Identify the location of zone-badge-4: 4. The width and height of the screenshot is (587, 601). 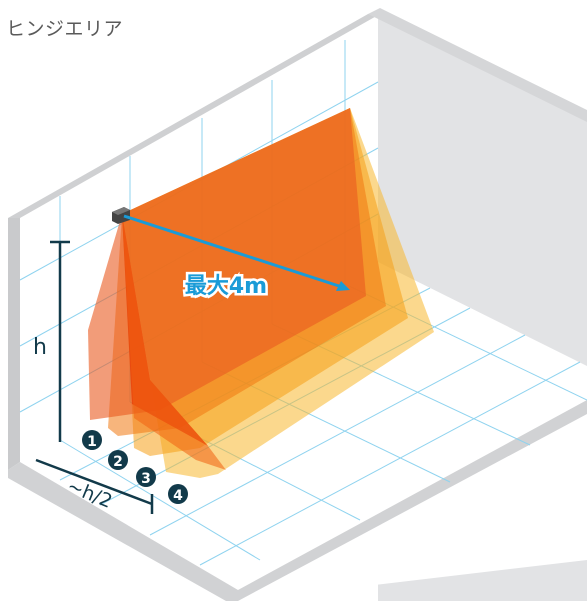
(178, 494).